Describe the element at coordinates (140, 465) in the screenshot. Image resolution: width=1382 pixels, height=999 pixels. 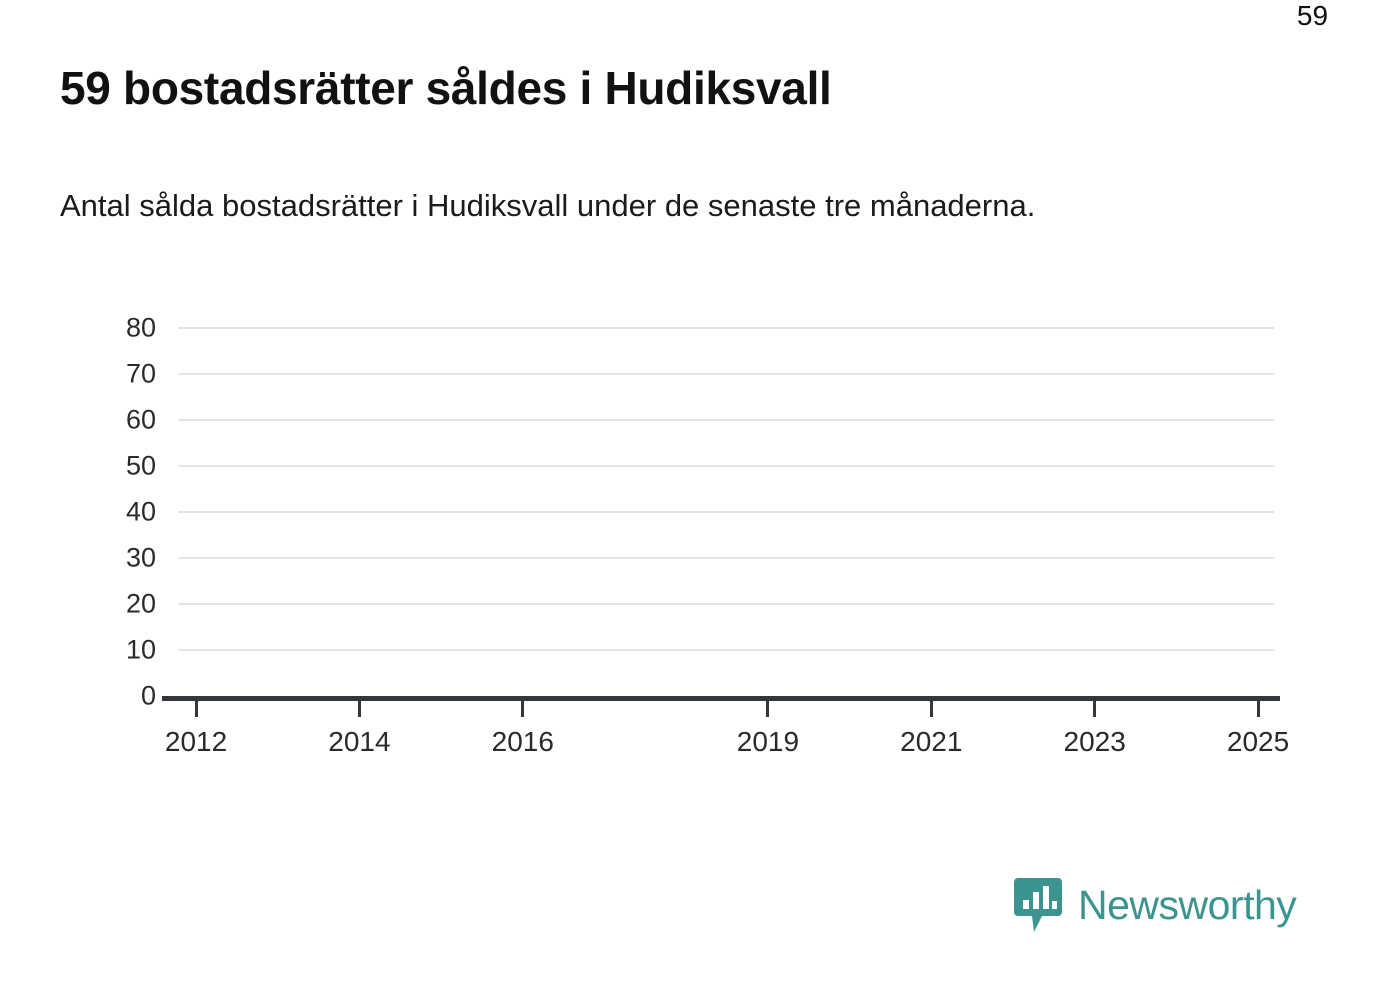
I see `y-axis-tick-label: 50` at that location.